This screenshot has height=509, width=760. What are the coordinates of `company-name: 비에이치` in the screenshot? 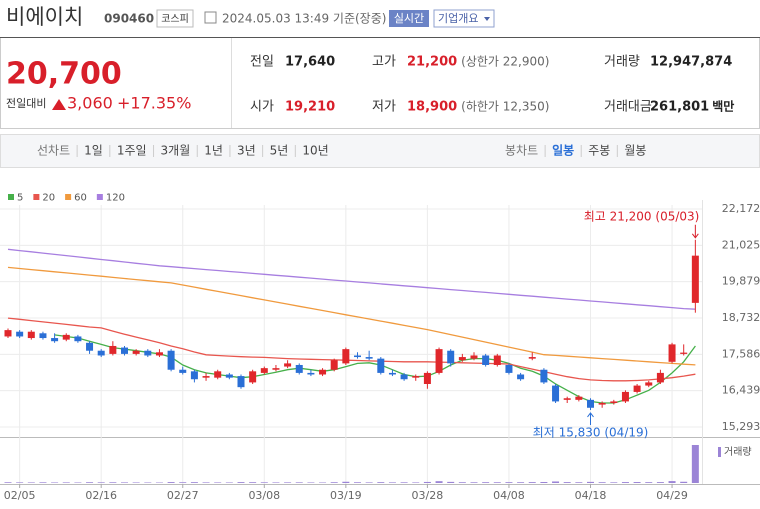 It's located at (44, 17).